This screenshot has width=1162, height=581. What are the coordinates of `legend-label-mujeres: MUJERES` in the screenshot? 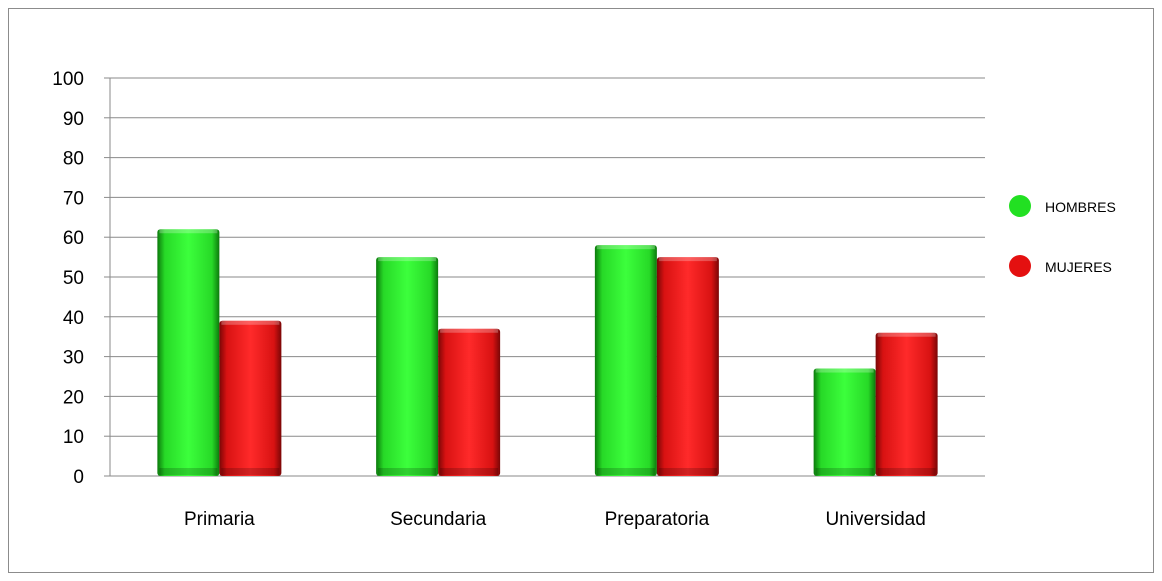 It's located at (1078, 267).